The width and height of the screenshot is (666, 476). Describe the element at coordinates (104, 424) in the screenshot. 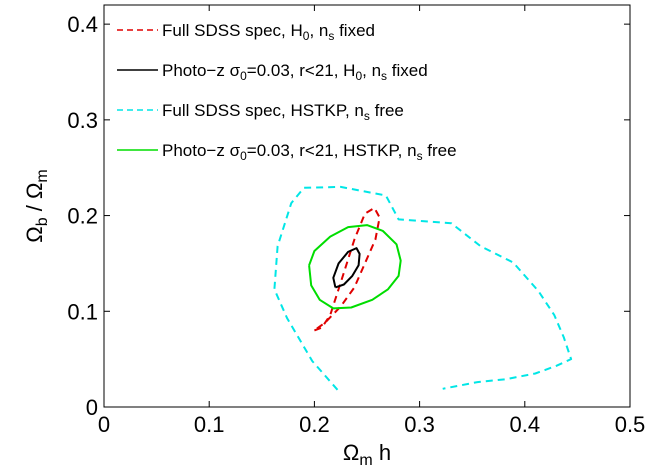

I see `x-tick-label: 0` at that location.